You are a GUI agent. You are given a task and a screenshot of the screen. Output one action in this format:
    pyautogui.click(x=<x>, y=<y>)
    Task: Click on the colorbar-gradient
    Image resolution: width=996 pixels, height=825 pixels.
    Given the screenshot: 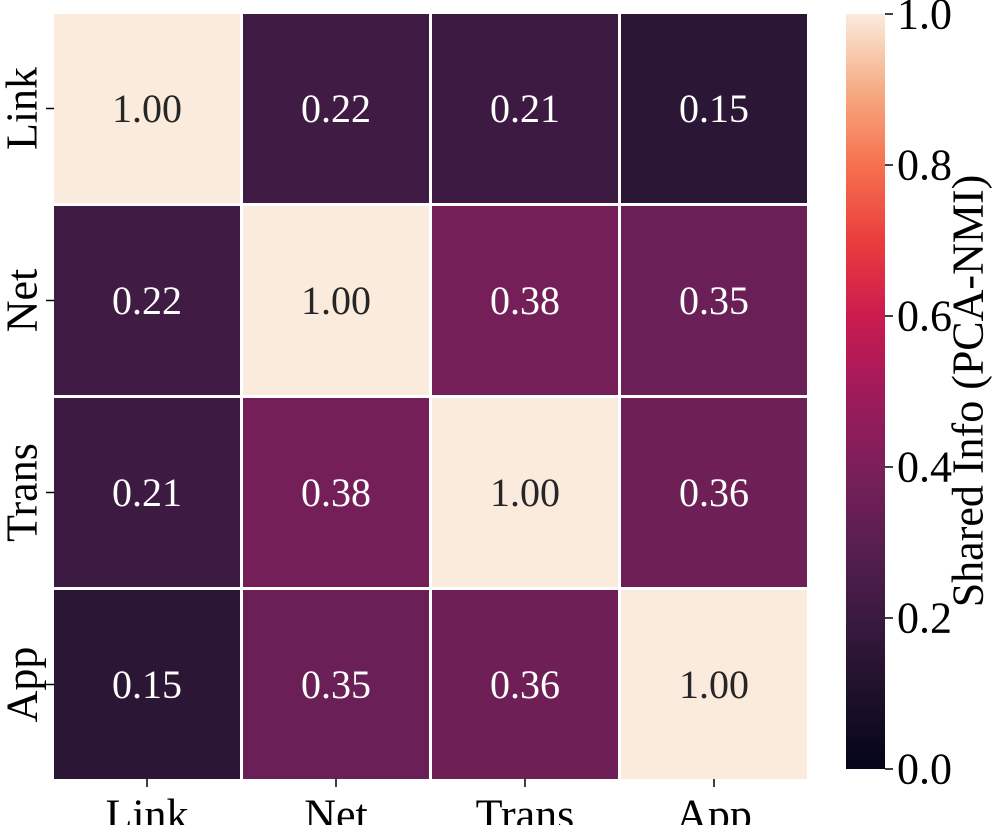 What is the action you would take?
    pyautogui.click(x=865, y=391)
    